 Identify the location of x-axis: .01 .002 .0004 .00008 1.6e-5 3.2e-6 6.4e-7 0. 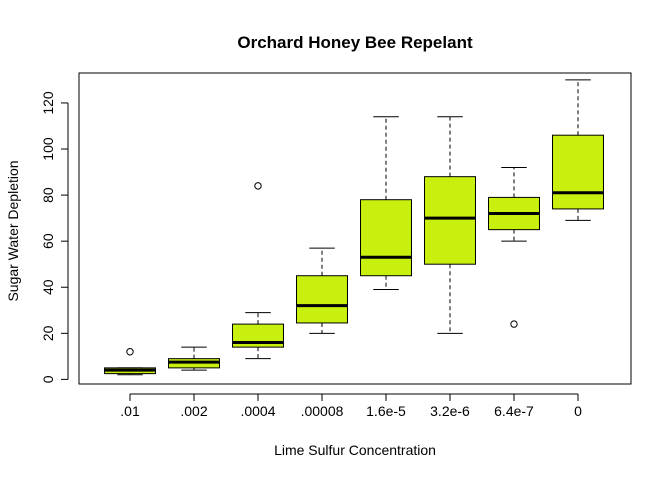
(351, 406).